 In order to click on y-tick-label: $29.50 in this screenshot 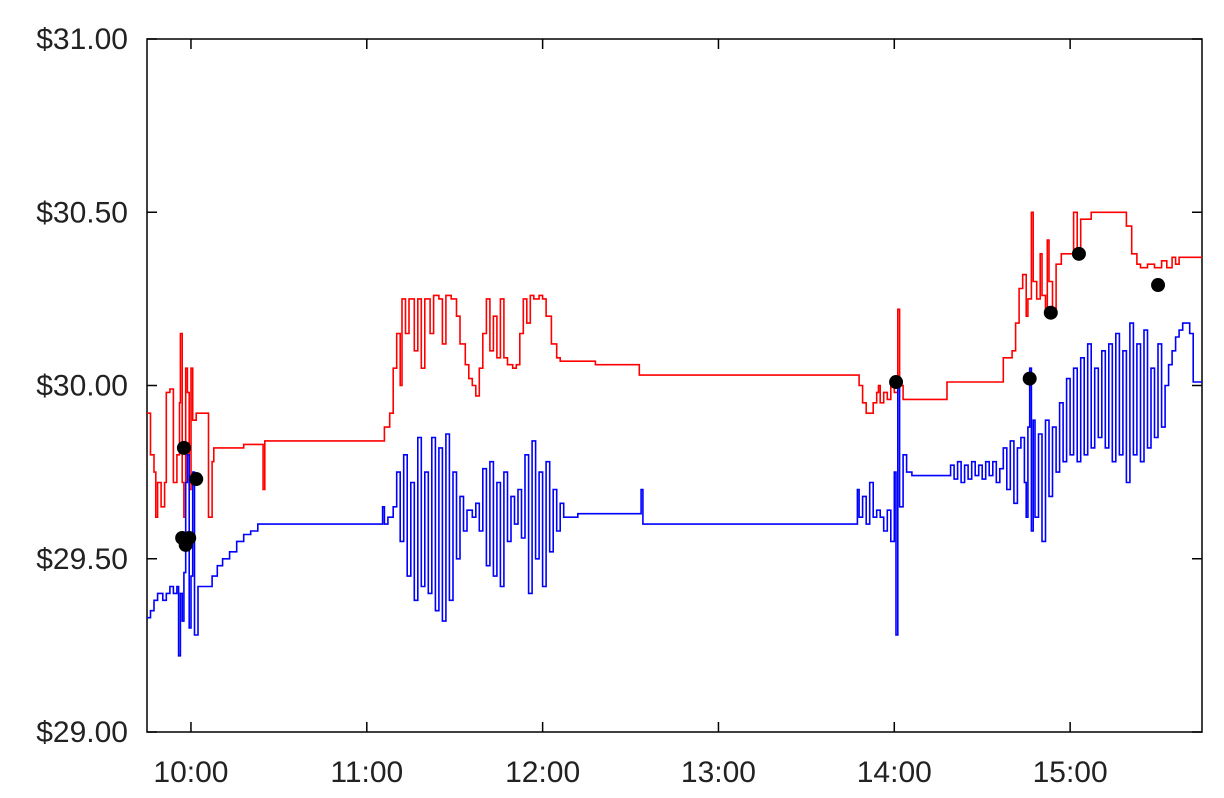, I will do `click(82, 559)`.